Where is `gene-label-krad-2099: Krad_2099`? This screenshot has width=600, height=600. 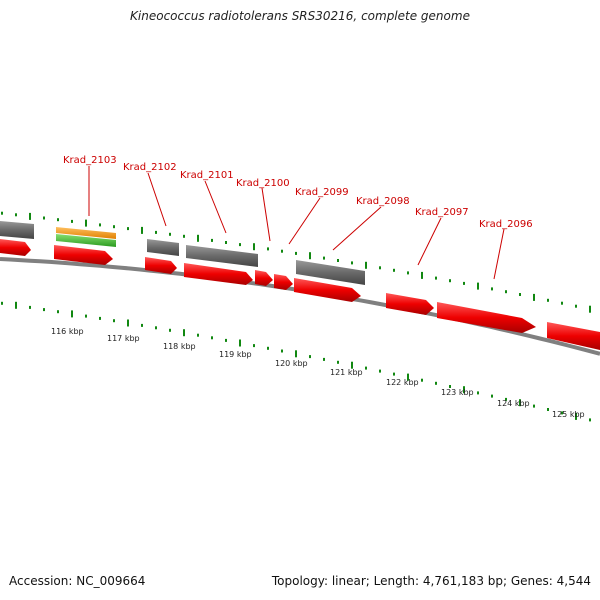 gene-label-krad-2099: Krad_2099 is located at coordinates (322, 192).